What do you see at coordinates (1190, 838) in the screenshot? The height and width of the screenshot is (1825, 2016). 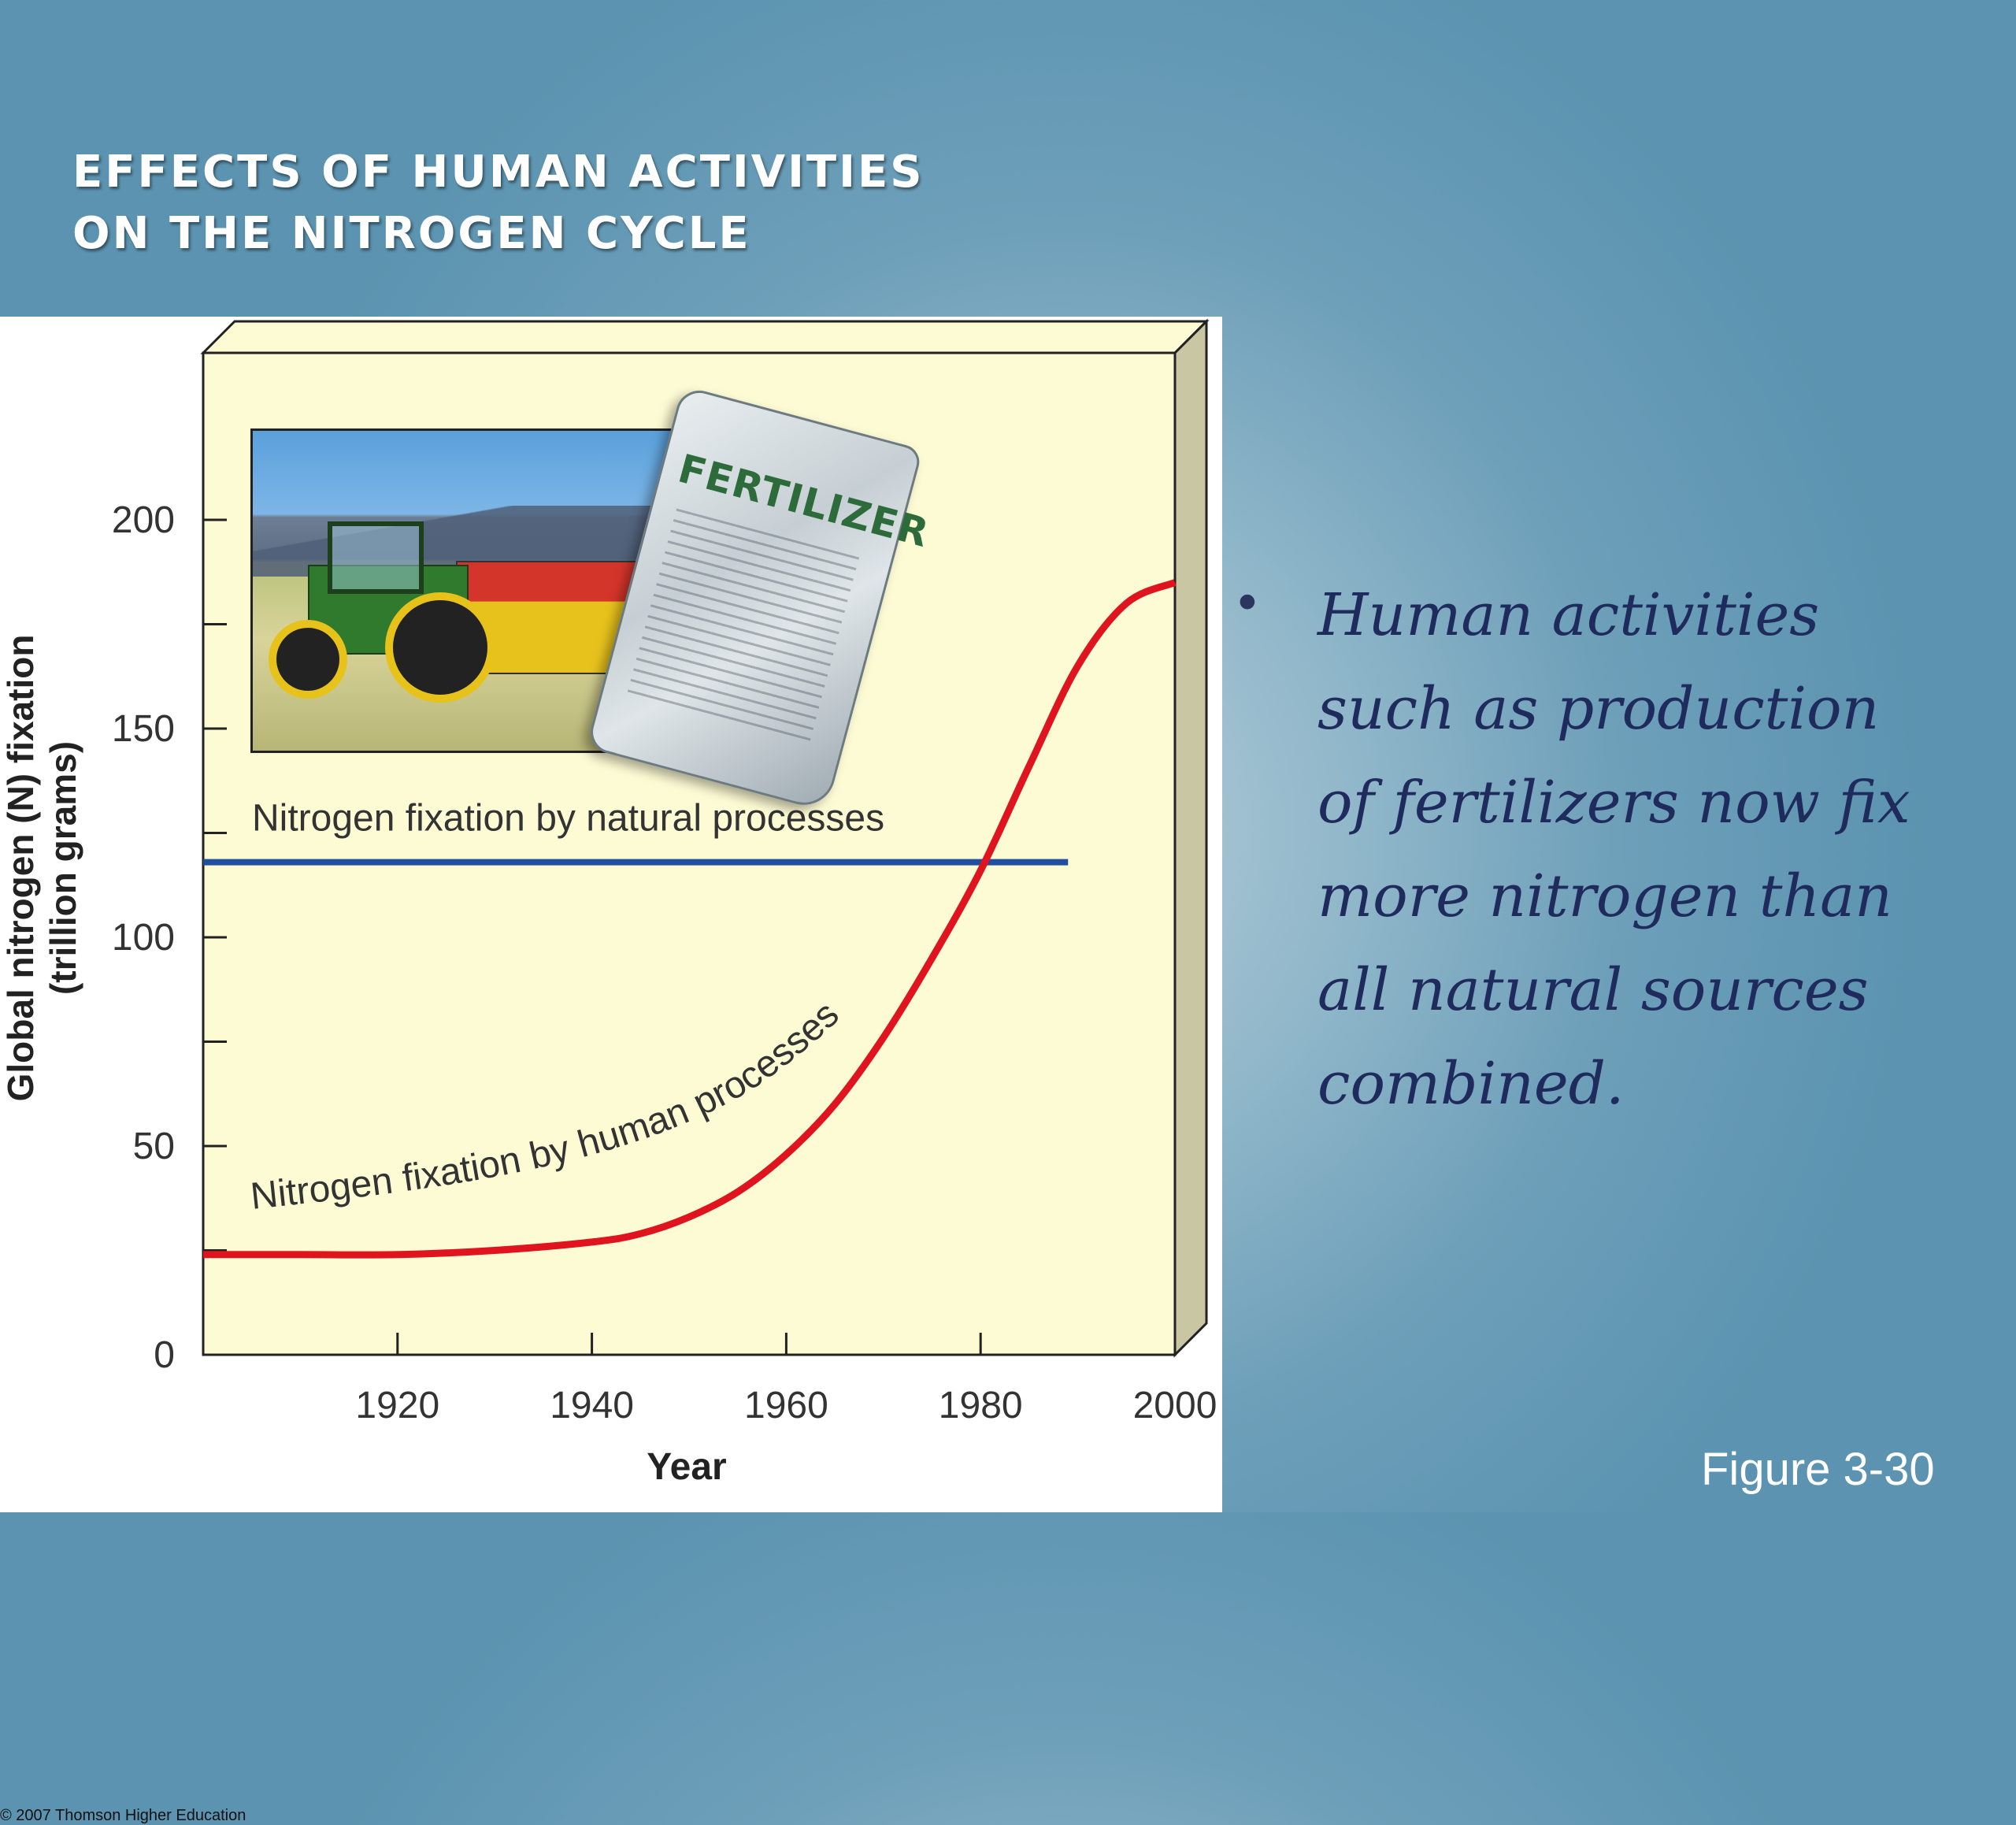 I see `chart-box-side` at bounding box center [1190, 838].